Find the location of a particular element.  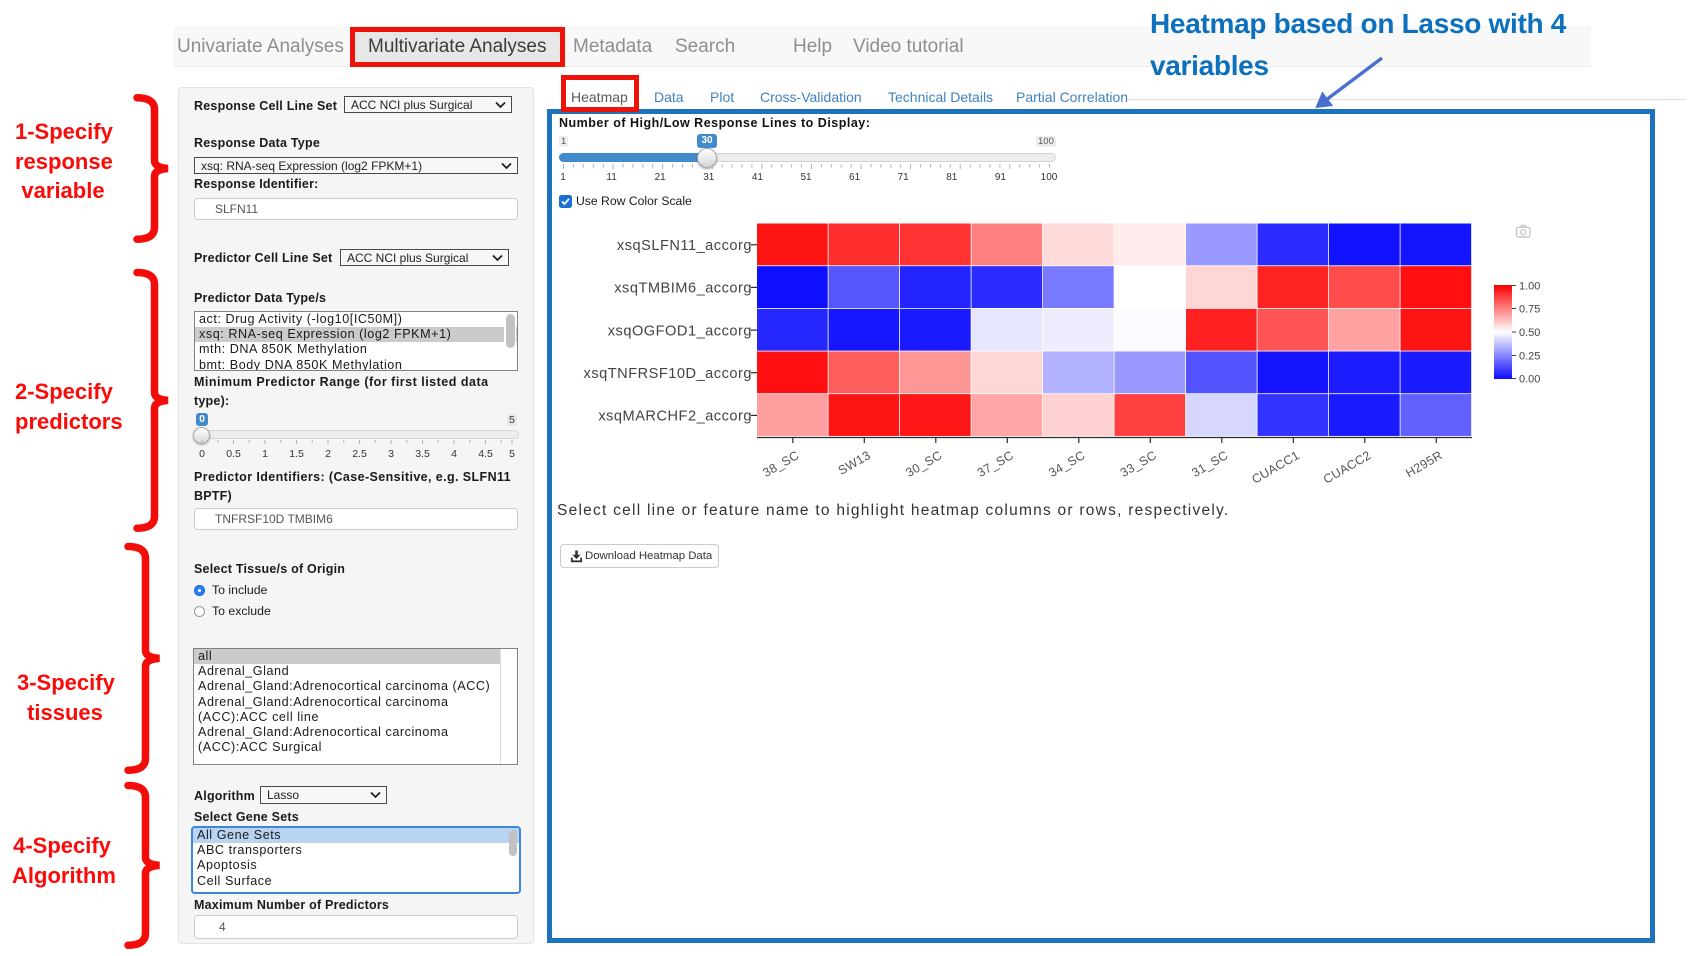

svg-text: H295R is located at coordinates (1424, 464).